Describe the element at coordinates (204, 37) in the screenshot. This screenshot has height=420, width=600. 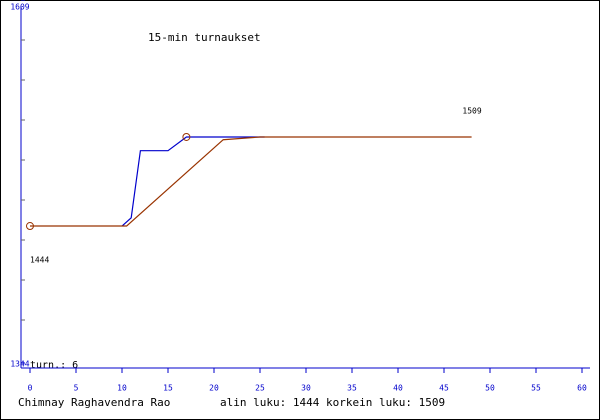
I see `chart-title: 15-min turnaukset` at that location.